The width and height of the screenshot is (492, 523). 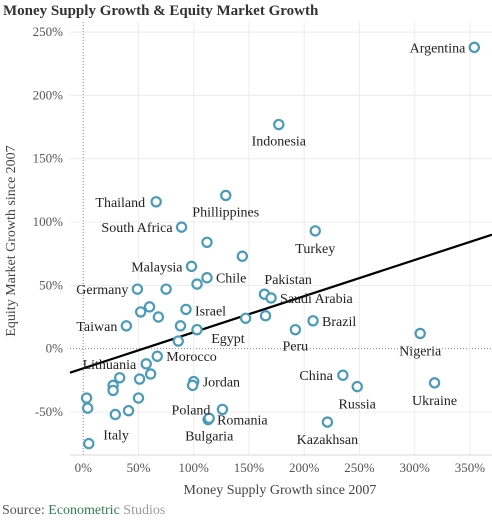 I want to click on point-label: Phillippines, so click(x=225, y=212).